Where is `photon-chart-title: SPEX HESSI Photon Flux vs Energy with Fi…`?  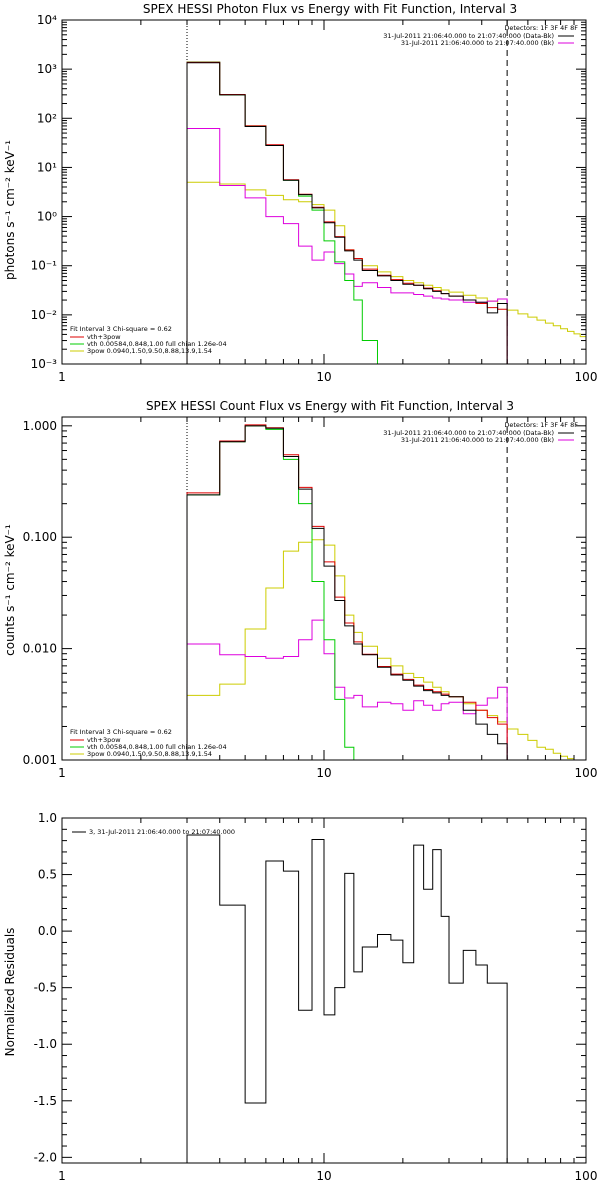
photon-chart-title: SPEX HESSI Photon Flux vs Energy with Fi… is located at coordinates (330, 9).